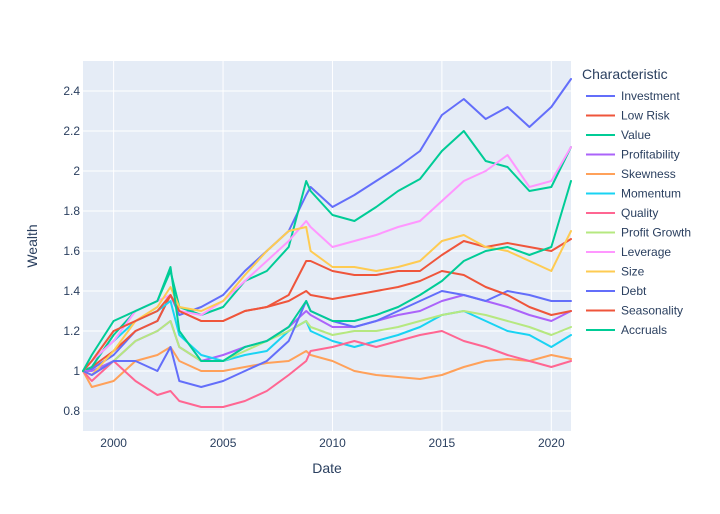 This screenshot has width=720, height=514. Describe the element at coordinates (648, 174) in the screenshot. I see `legend-label: Skewness` at that location.